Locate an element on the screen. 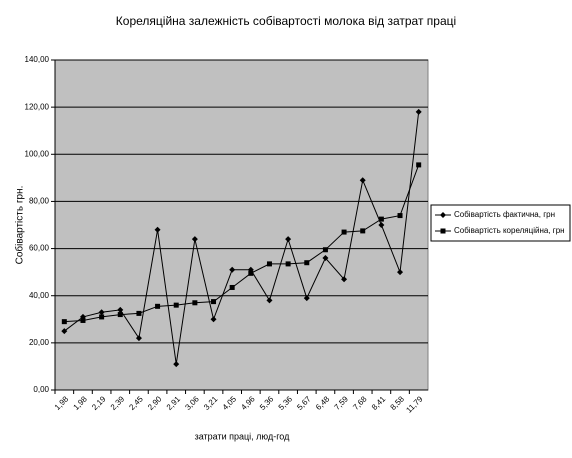 The image size is (572, 458). y-tick-label: 100,00 is located at coordinates (37, 153).